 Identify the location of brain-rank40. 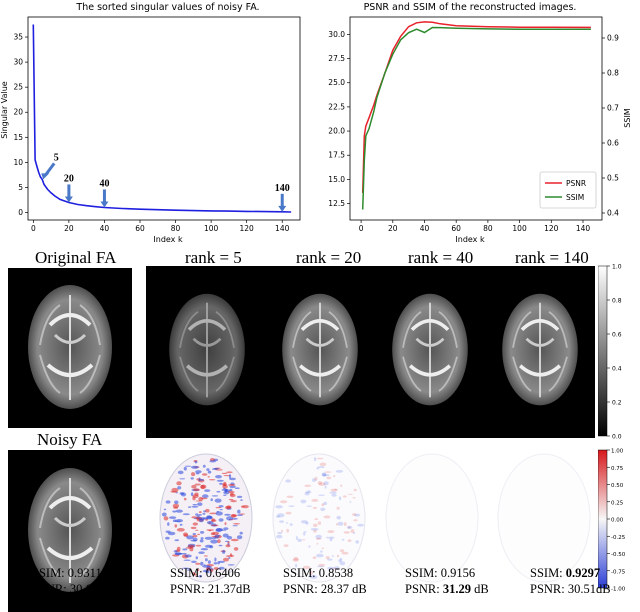
(430, 349).